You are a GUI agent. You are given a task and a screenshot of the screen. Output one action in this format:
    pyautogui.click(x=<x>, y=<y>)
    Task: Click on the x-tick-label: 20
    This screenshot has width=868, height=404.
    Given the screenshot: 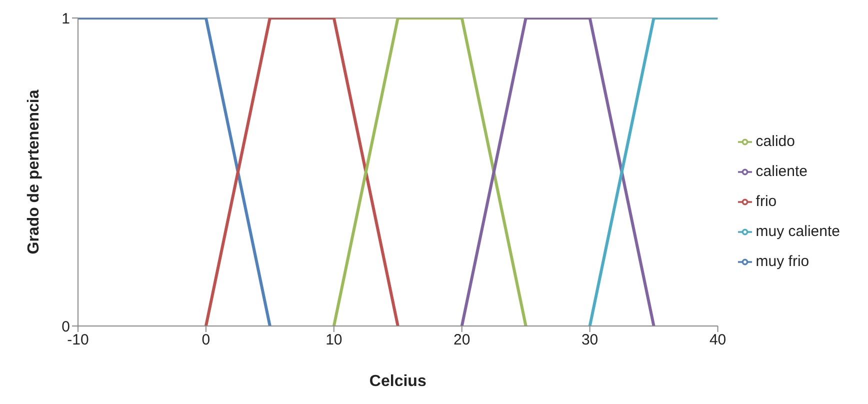 What is the action you would take?
    pyautogui.click(x=462, y=340)
    